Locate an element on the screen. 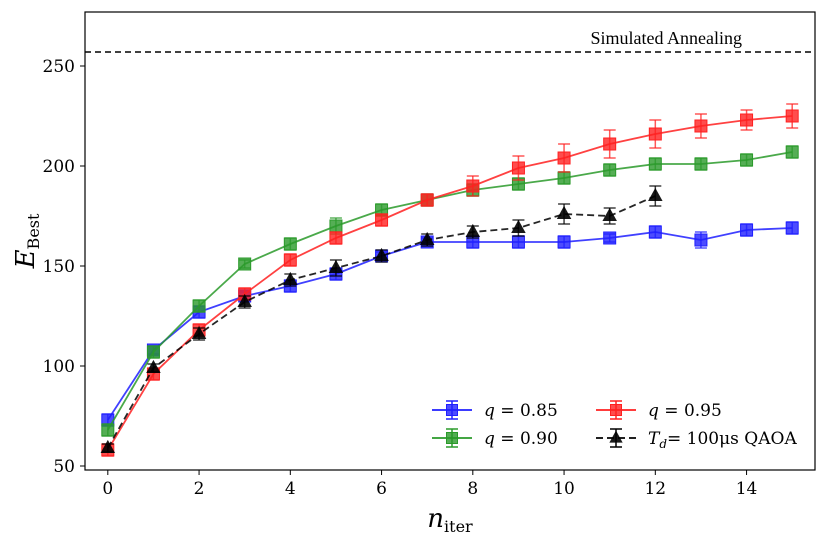  x-tick-label: 2 is located at coordinates (199, 489).